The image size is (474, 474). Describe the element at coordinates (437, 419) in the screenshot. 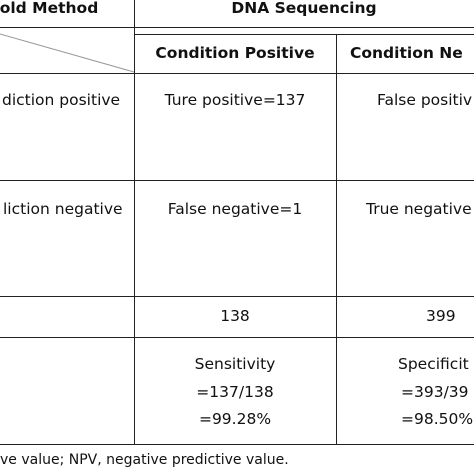

I see `specificity-value: =98.50%` at that location.